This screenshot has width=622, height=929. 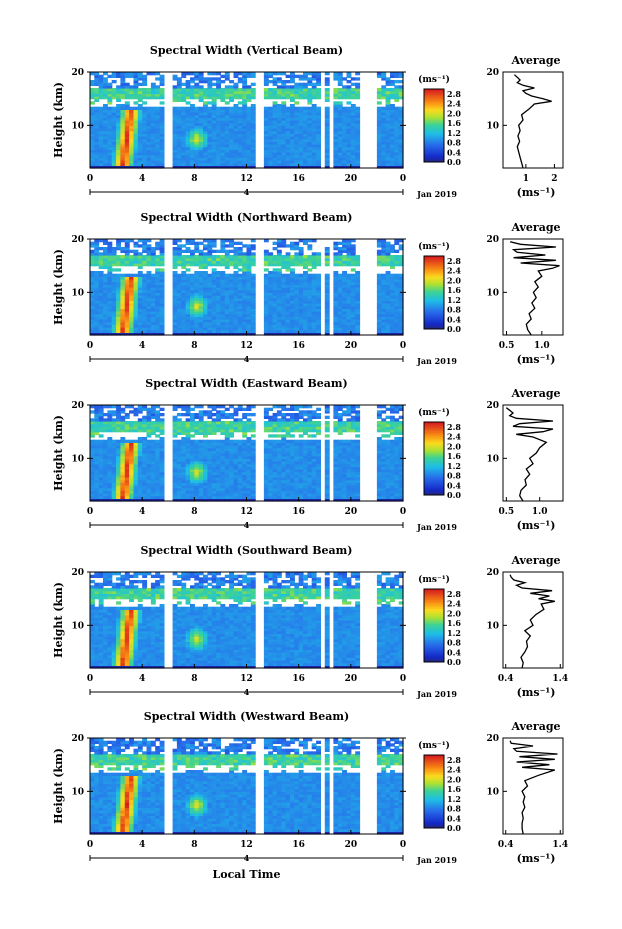 What do you see at coordinates (90, 346) in the screenshot?
I see `x-tick-label: 0` at bounding box center [90, 346].